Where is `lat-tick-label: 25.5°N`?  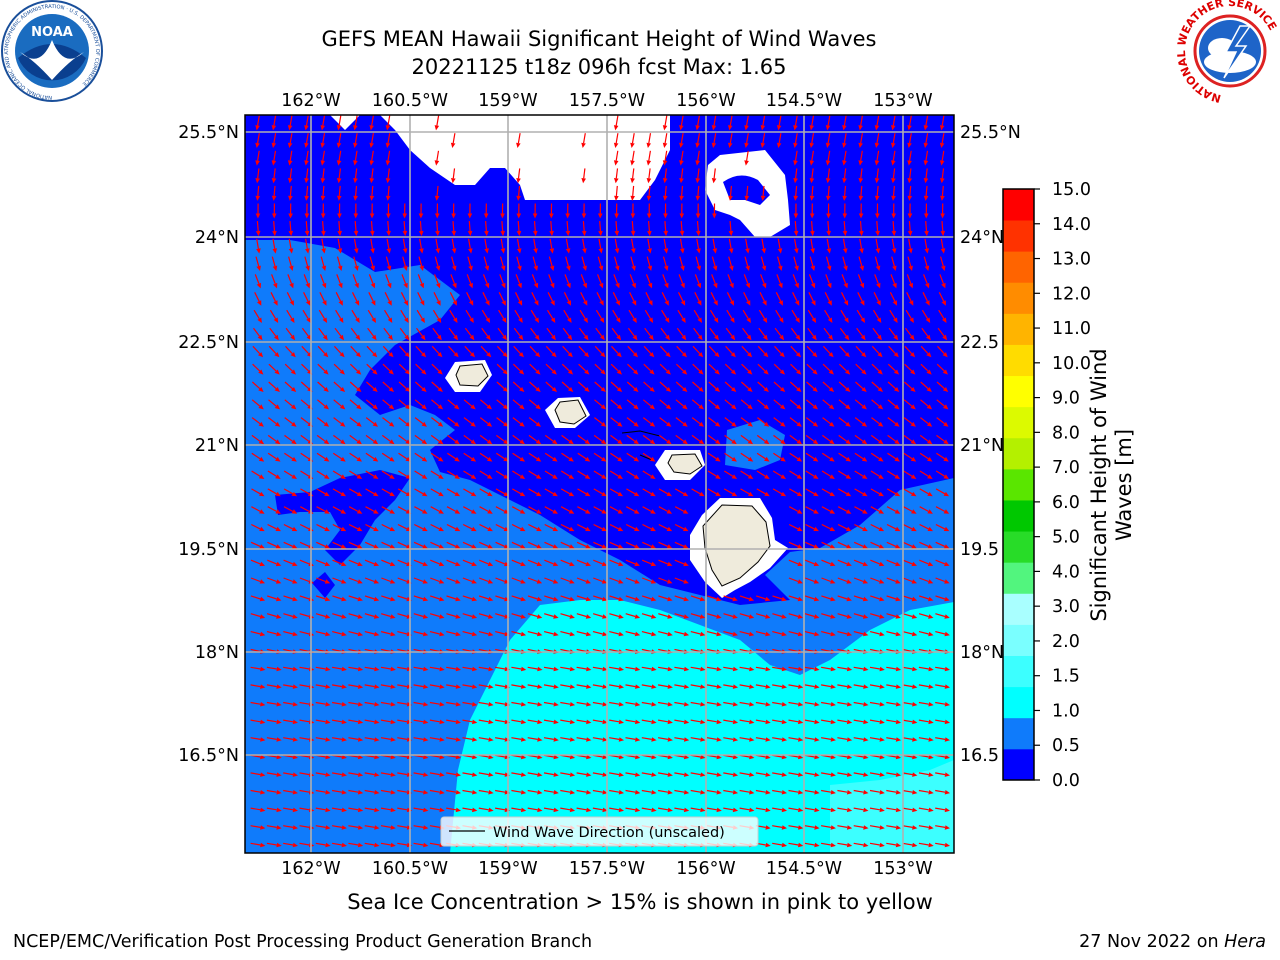 lat-tick-label: 25.5°N is located at coordinates (208, 133).